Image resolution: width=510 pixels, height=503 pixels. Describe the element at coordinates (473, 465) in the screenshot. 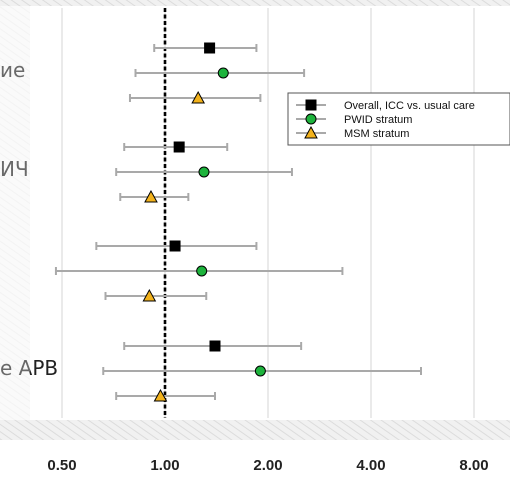

I see `x-tick-label: 8.00` at that location.